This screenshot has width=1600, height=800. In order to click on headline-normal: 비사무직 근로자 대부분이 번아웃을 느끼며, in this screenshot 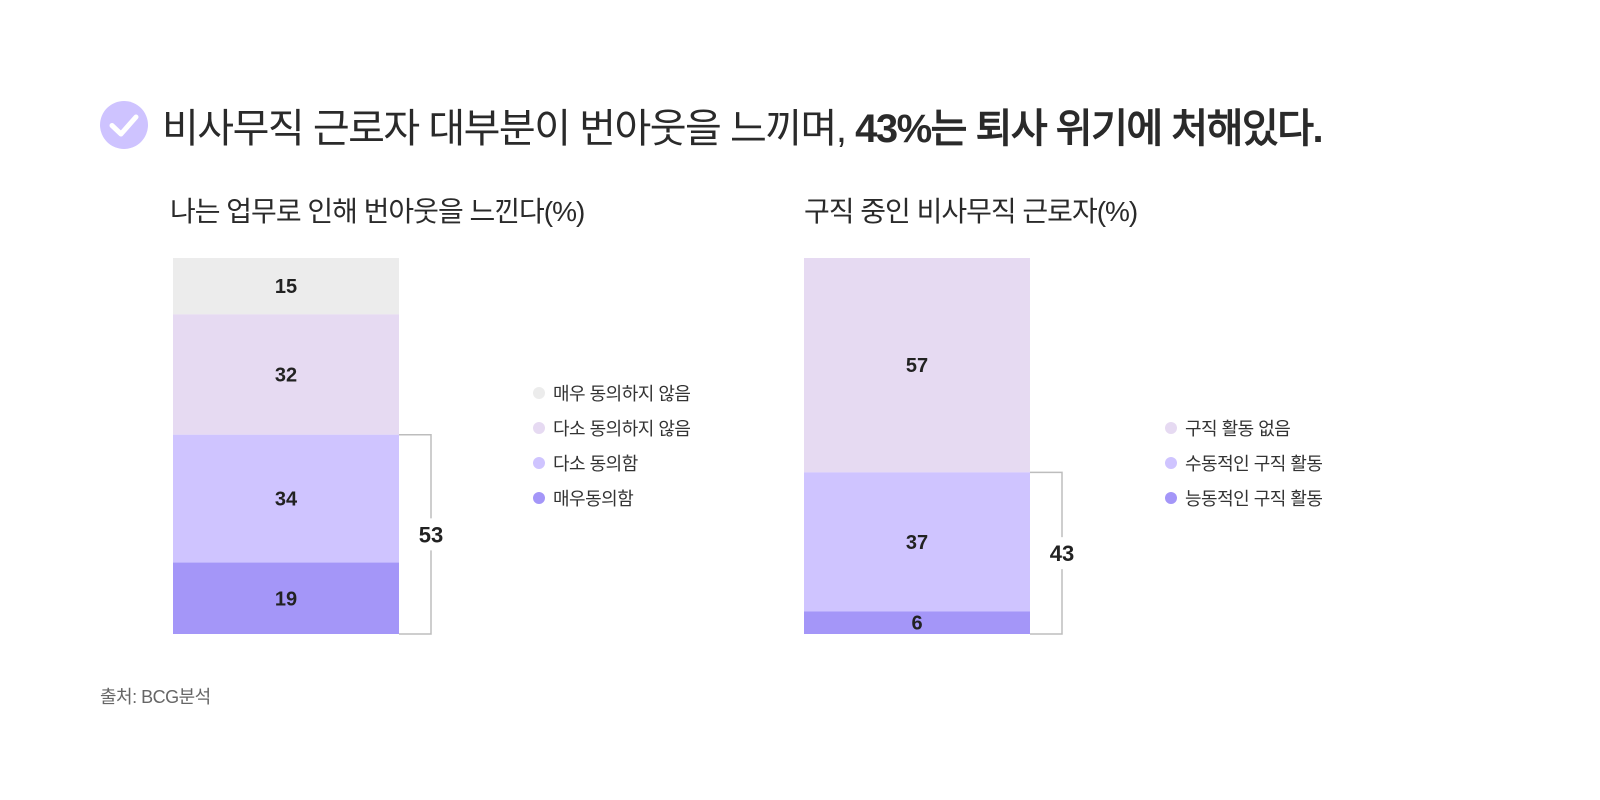, I will do `click(509, 129)`.